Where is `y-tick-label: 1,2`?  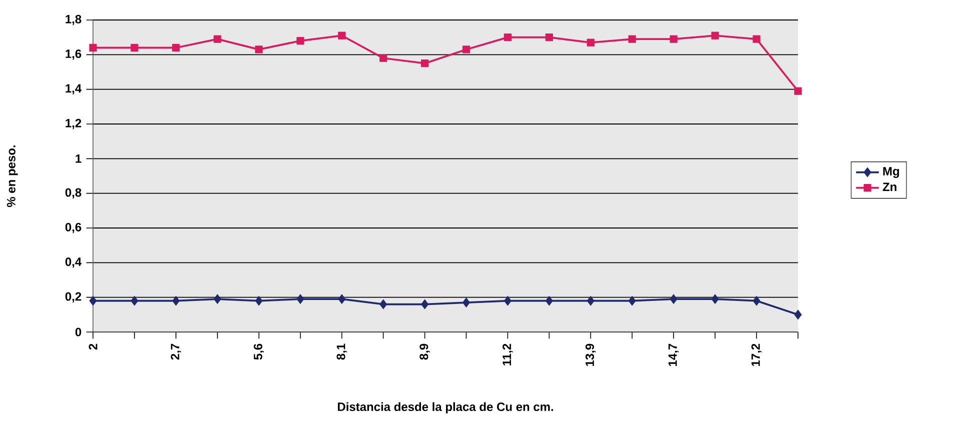
y-tick-label: 1,2 is located at coordinates (74, 124).